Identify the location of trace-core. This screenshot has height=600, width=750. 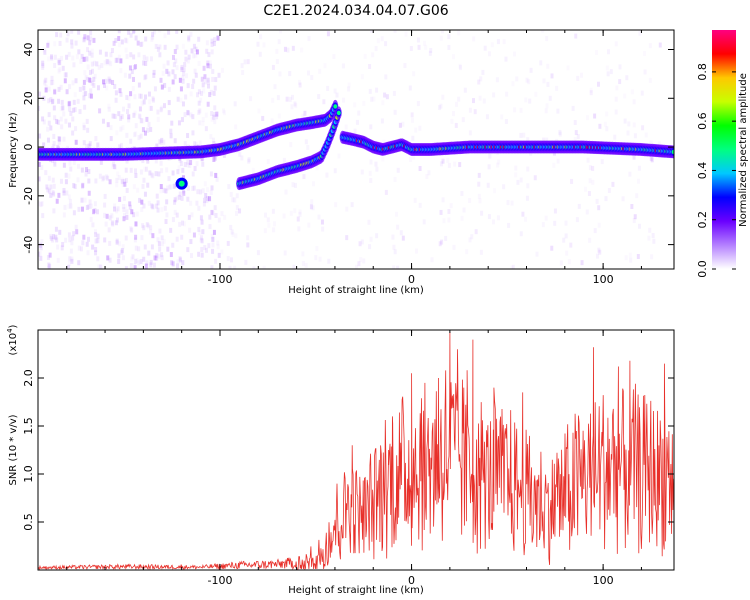
(338, 113).